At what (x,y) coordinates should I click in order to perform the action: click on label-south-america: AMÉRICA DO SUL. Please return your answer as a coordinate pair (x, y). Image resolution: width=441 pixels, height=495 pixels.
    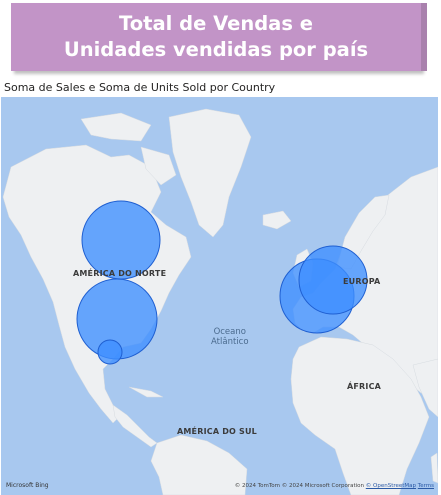
    Looking at the image, I should click on (217, 431).